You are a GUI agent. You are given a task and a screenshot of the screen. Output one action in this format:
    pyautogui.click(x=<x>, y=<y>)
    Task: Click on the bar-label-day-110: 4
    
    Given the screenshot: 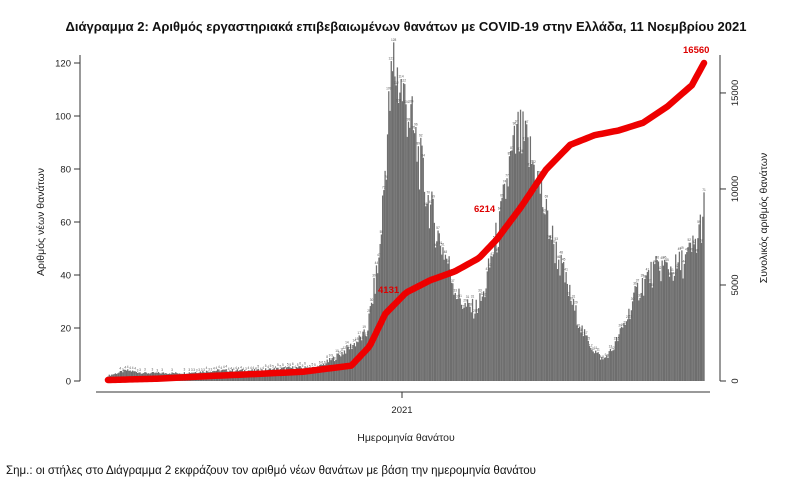 What is the action you would take?
    pyautogui.click(x=244, y=369)
    